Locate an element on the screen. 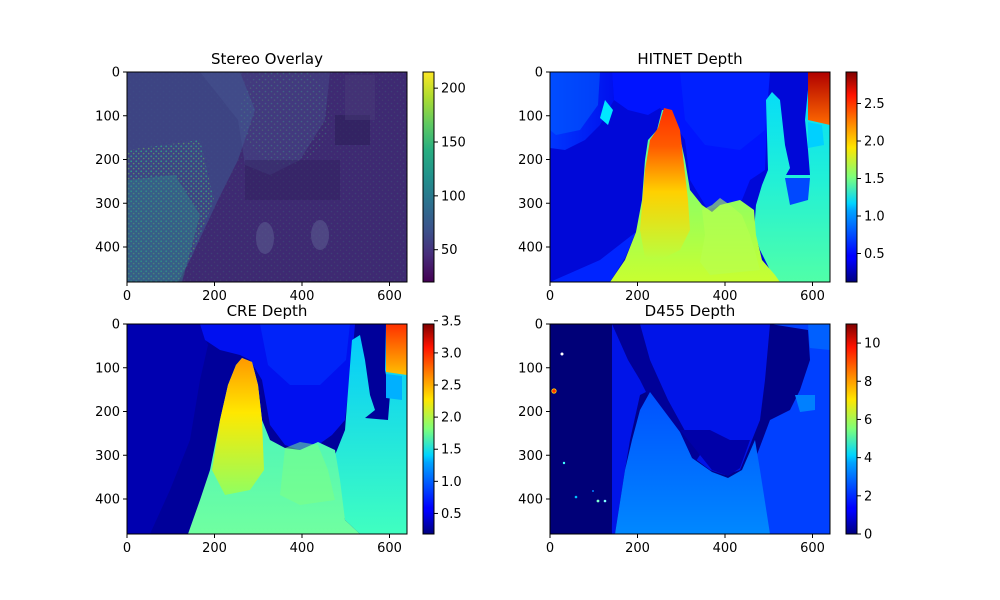 The image size is (1000, 600). colorbar-tick-label: 6 is located at coordinates (868, 420).